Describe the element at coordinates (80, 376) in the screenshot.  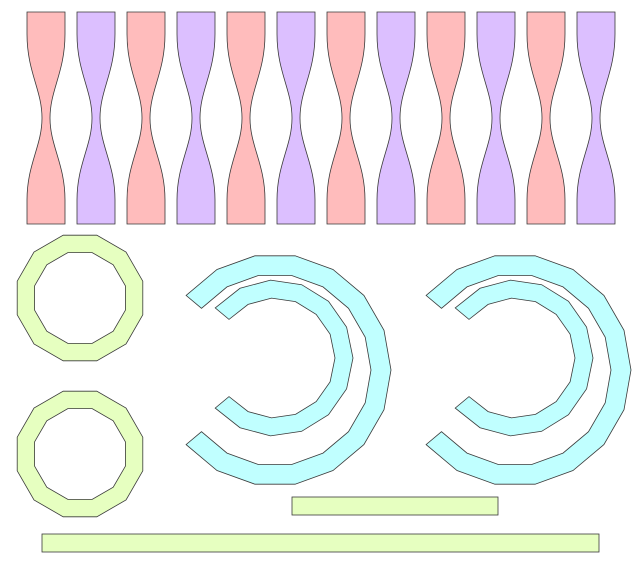
I see `dodecagon-ring-group` at that location.